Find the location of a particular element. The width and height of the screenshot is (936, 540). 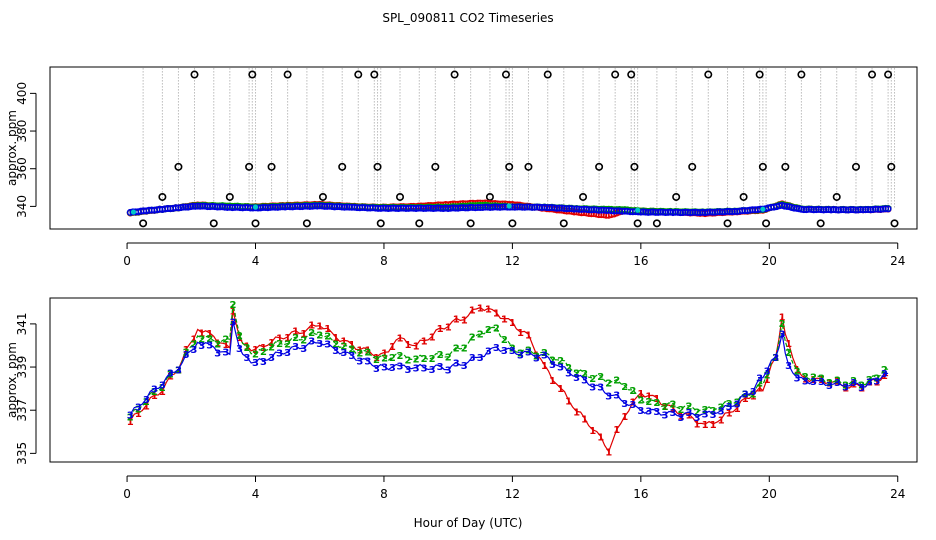

series-3-point is located at coordinates (794, 208).